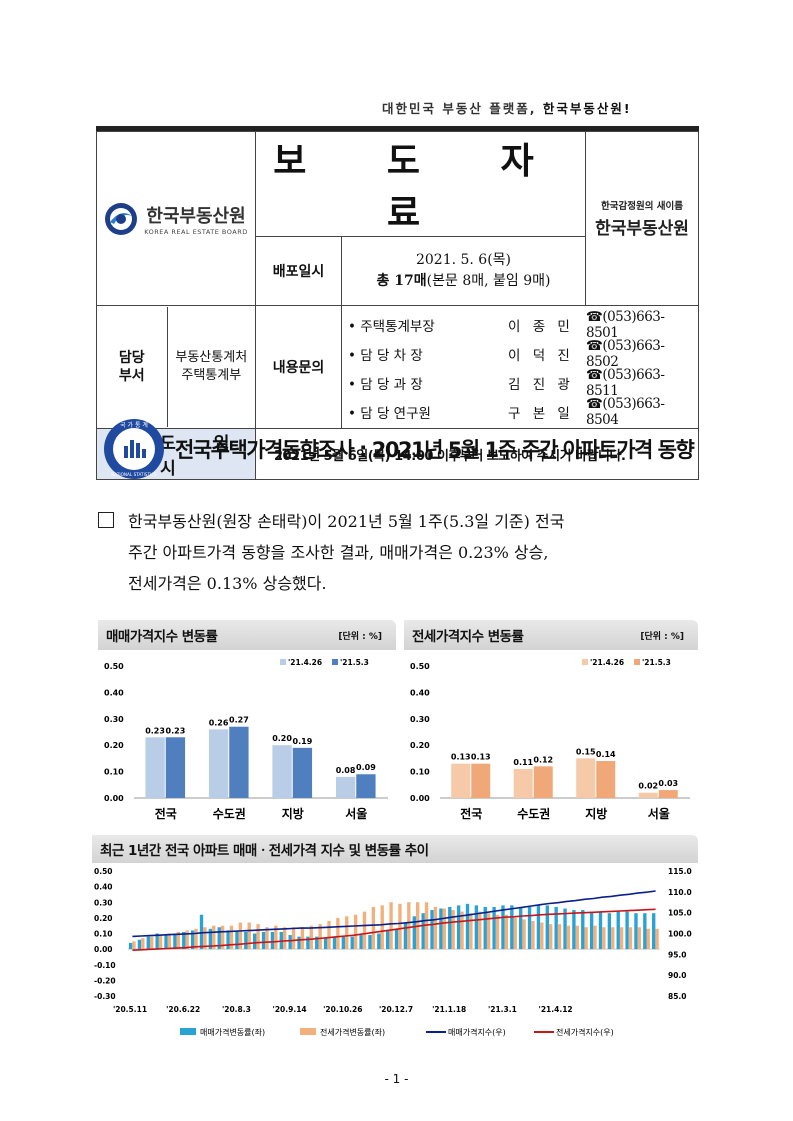 The image size is (793, 1121). I want to click on chart-title: 매매가격지수 변동률, so click(162, 637).